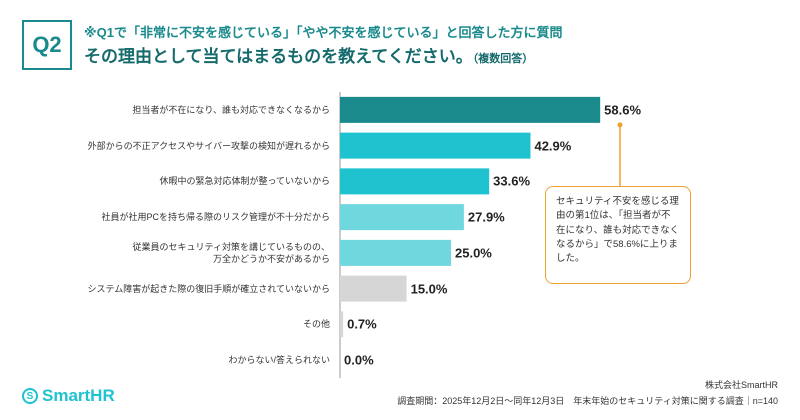 Image resolution: width=800 pixels, height=420 pixels. Describe the element at coordinates (362, 324) in the screenshot. I see `value-label: 0.7%` at that location.